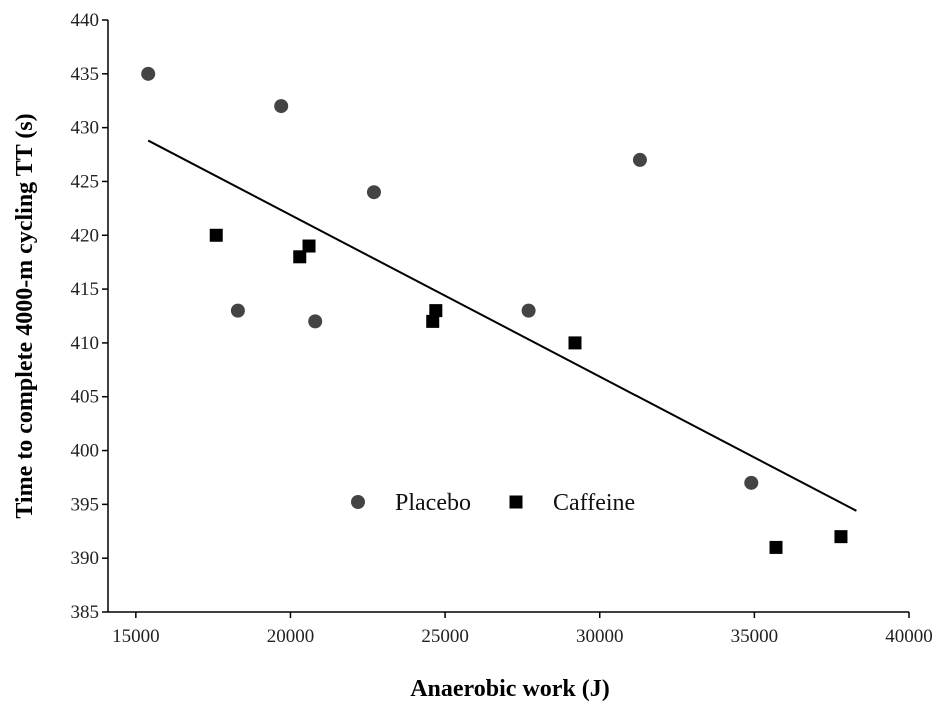  I want to click on y-axis-title: Time to complete 4000-m cycling TT (s), so click(25, 315).